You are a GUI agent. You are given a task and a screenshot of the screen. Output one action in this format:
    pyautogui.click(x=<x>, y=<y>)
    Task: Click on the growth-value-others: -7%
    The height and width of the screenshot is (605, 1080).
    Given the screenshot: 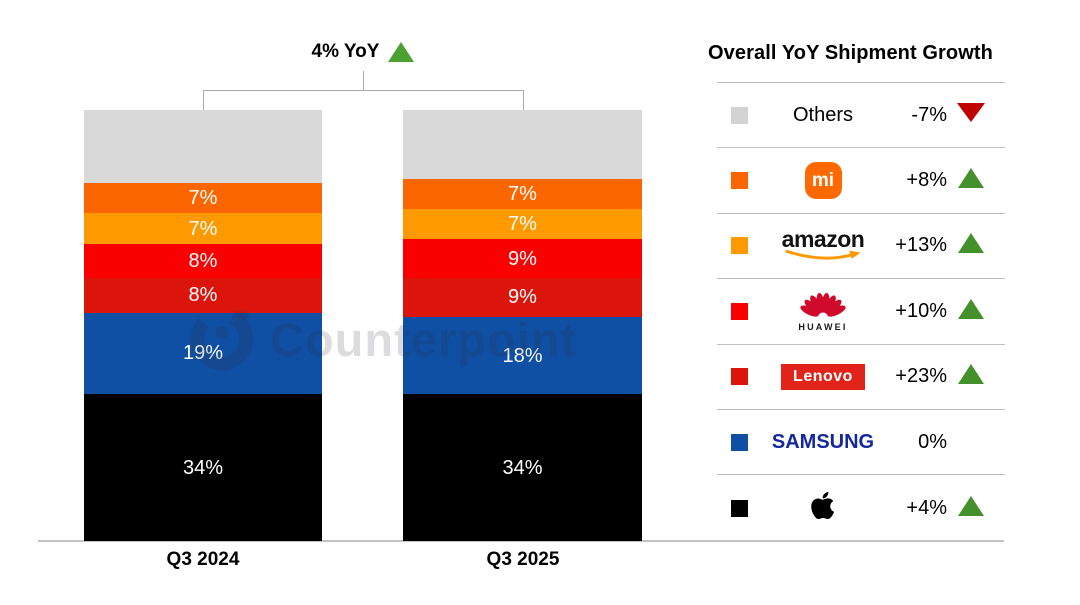 What is the action you would take?
    pyautogui.click(x=929, y=114)
    